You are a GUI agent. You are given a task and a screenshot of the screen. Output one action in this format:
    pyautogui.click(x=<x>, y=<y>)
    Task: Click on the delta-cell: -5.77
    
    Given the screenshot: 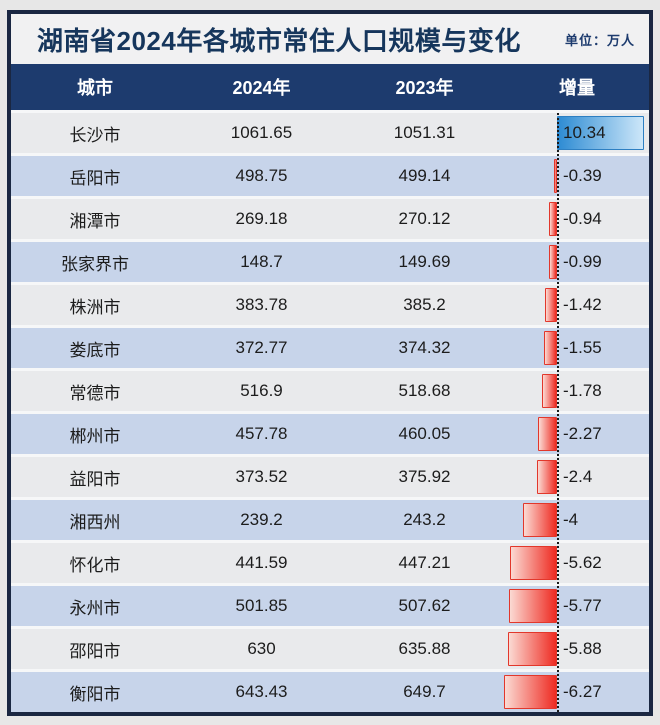 What is the action you would take?
    pyautogui.click(x=577, y=606)
    